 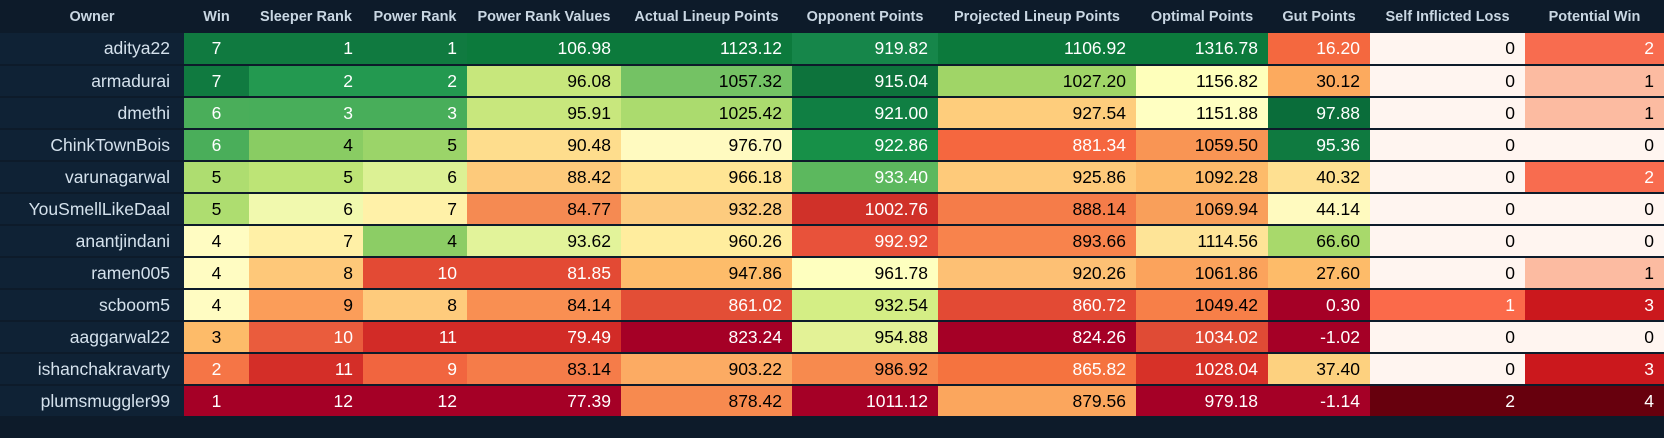 I want to click on power-rank-cell: 11, so click(x=415, y=337).